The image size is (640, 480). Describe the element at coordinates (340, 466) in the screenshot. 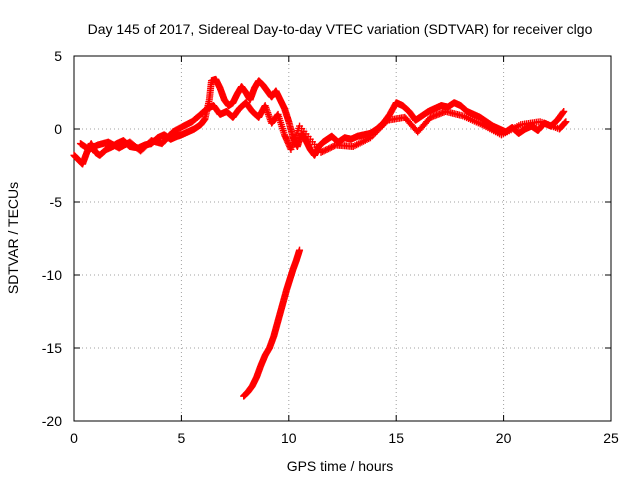

I see `x-axis-label: GPS time / hours` at that location.